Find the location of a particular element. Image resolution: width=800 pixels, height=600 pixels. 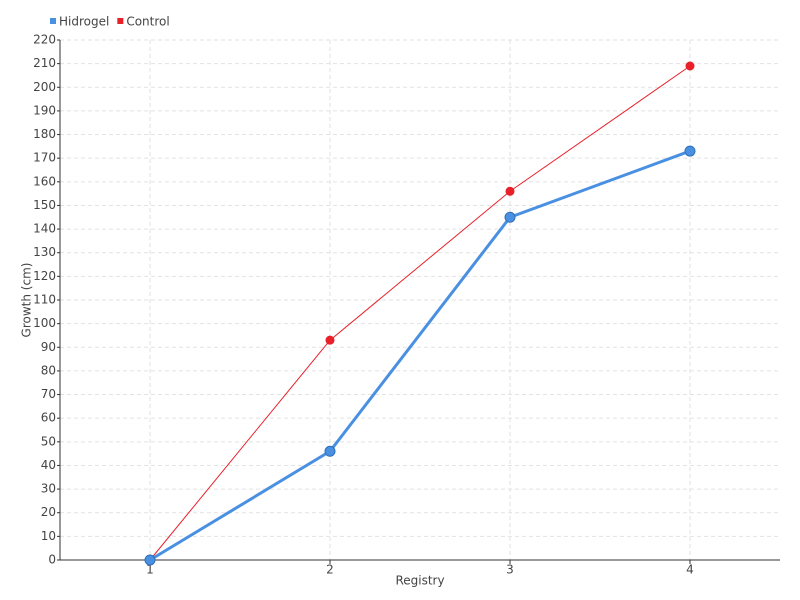

y-tick-label: 200 is located at coordinates (44, 87).